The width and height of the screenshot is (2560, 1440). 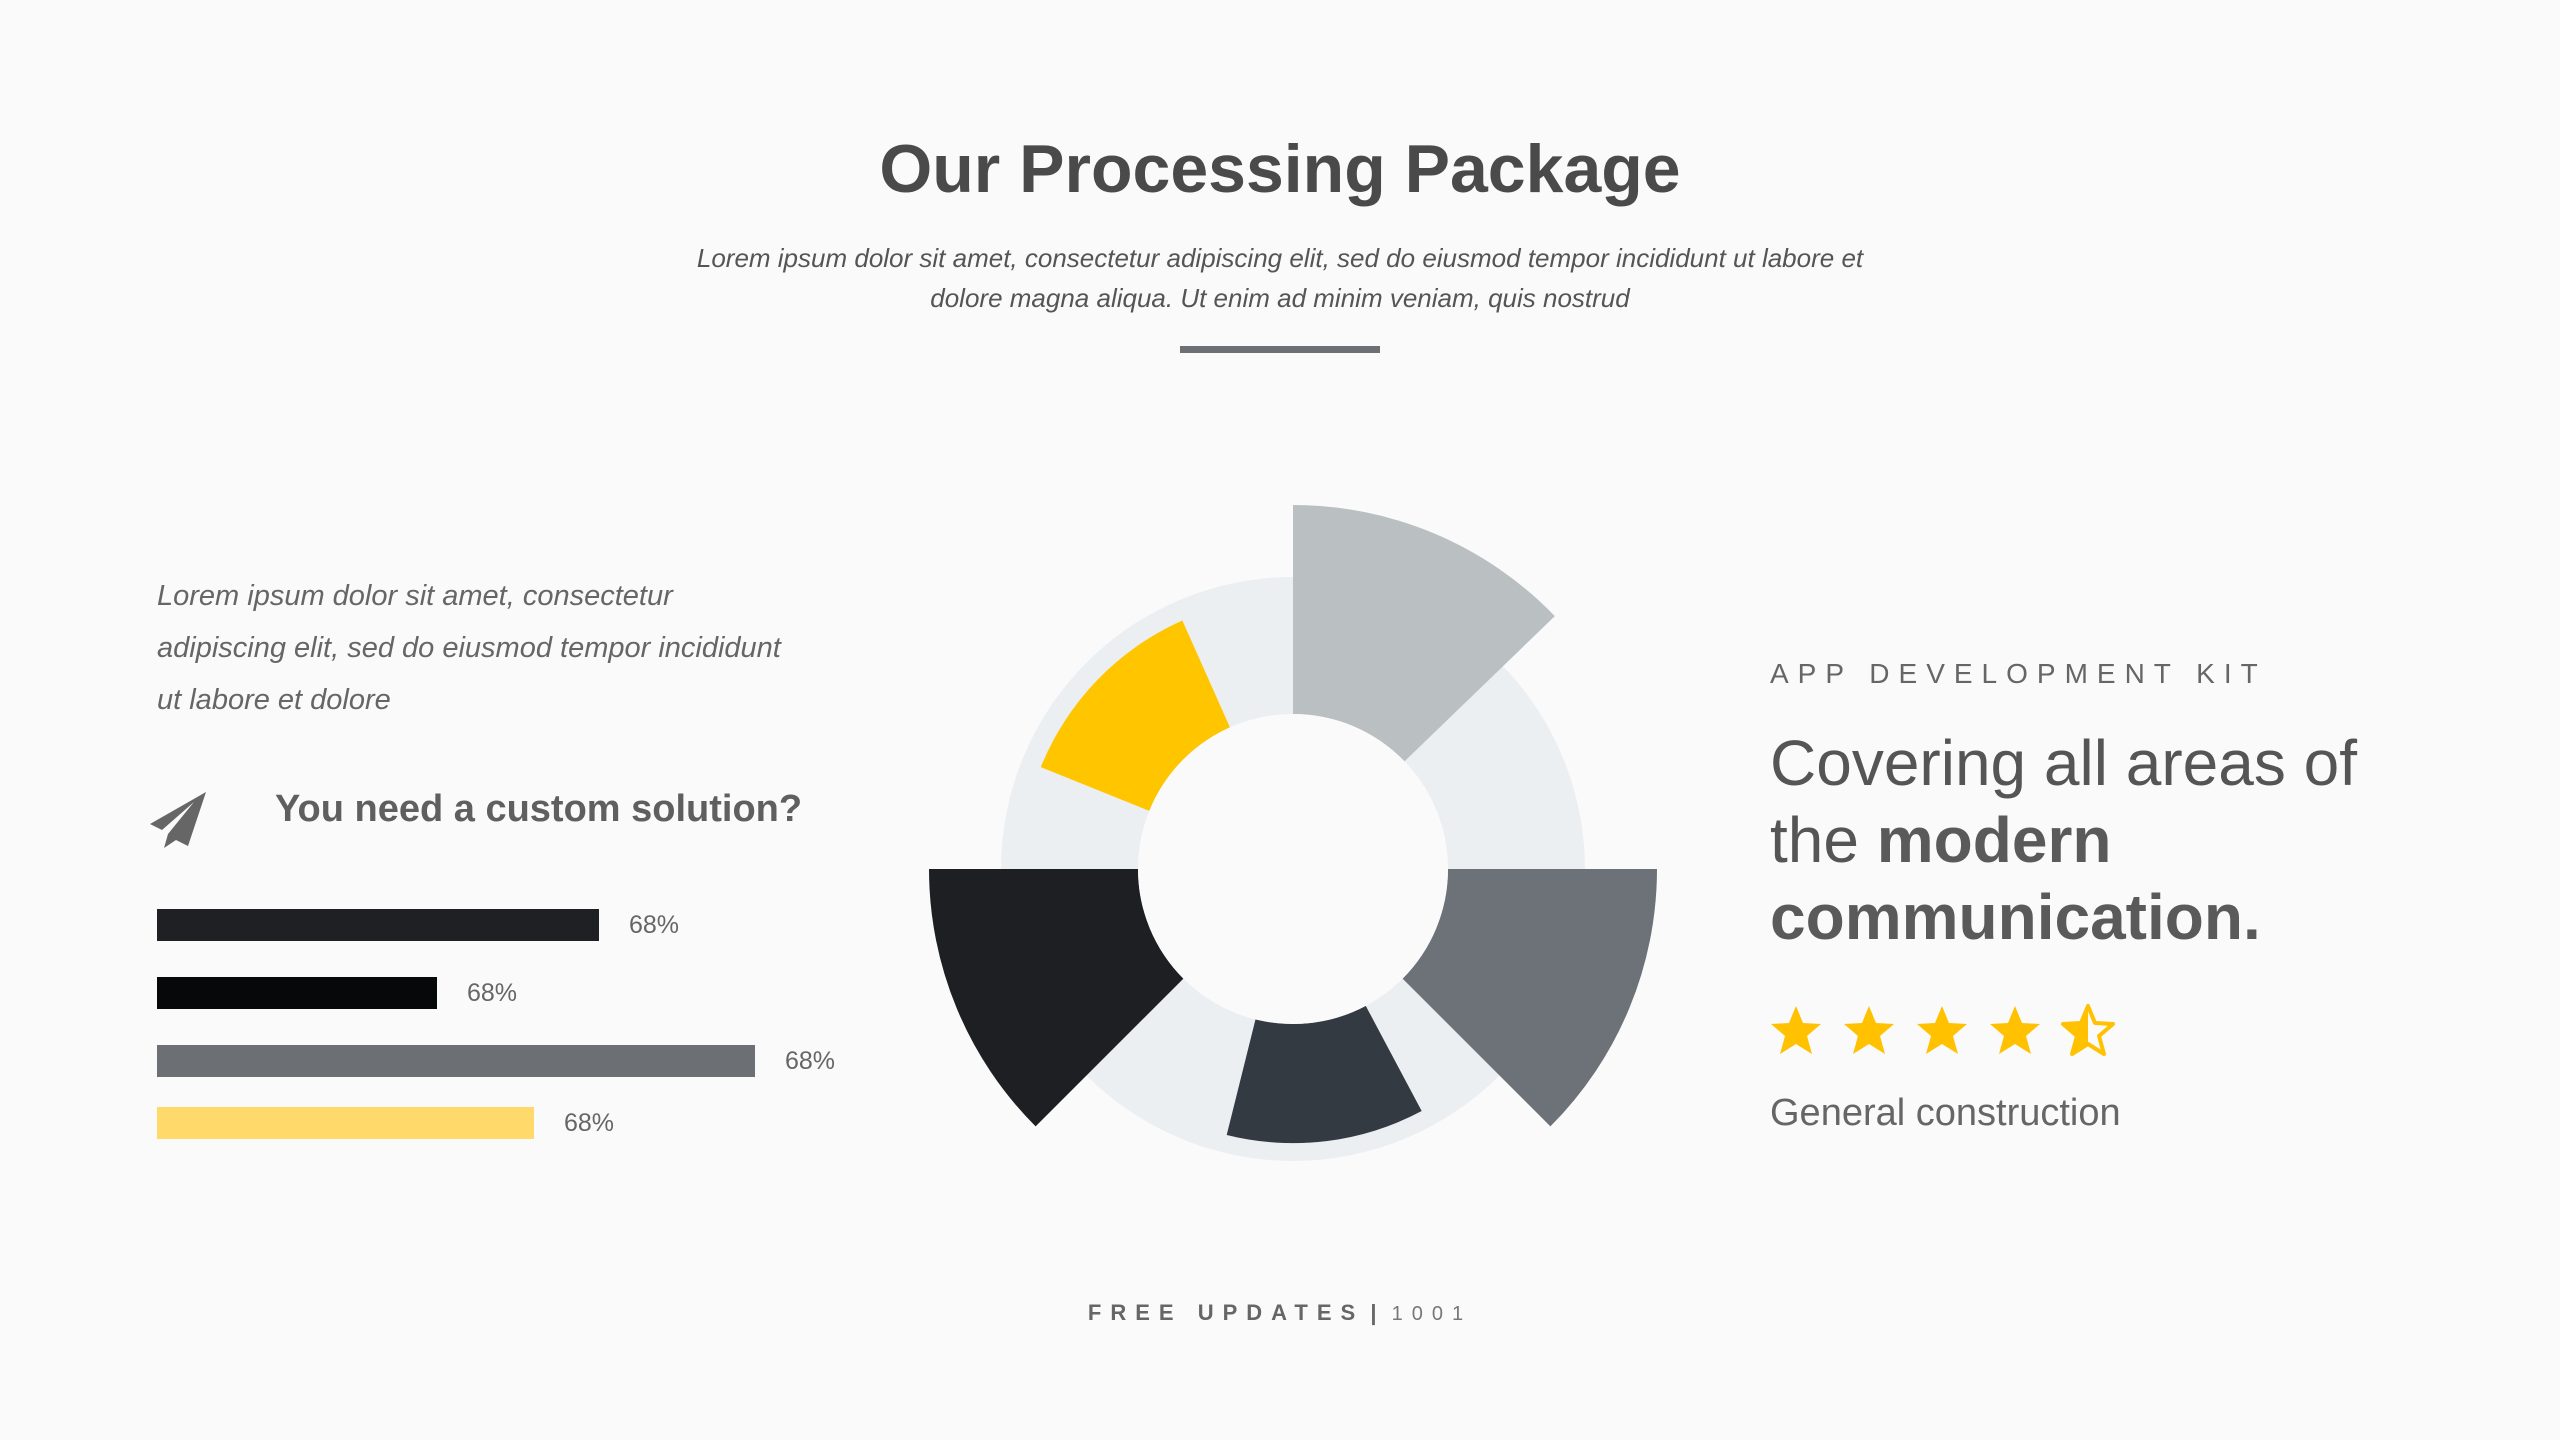 I want to click on headline-bold: communication., so click(x=2015, y=917).